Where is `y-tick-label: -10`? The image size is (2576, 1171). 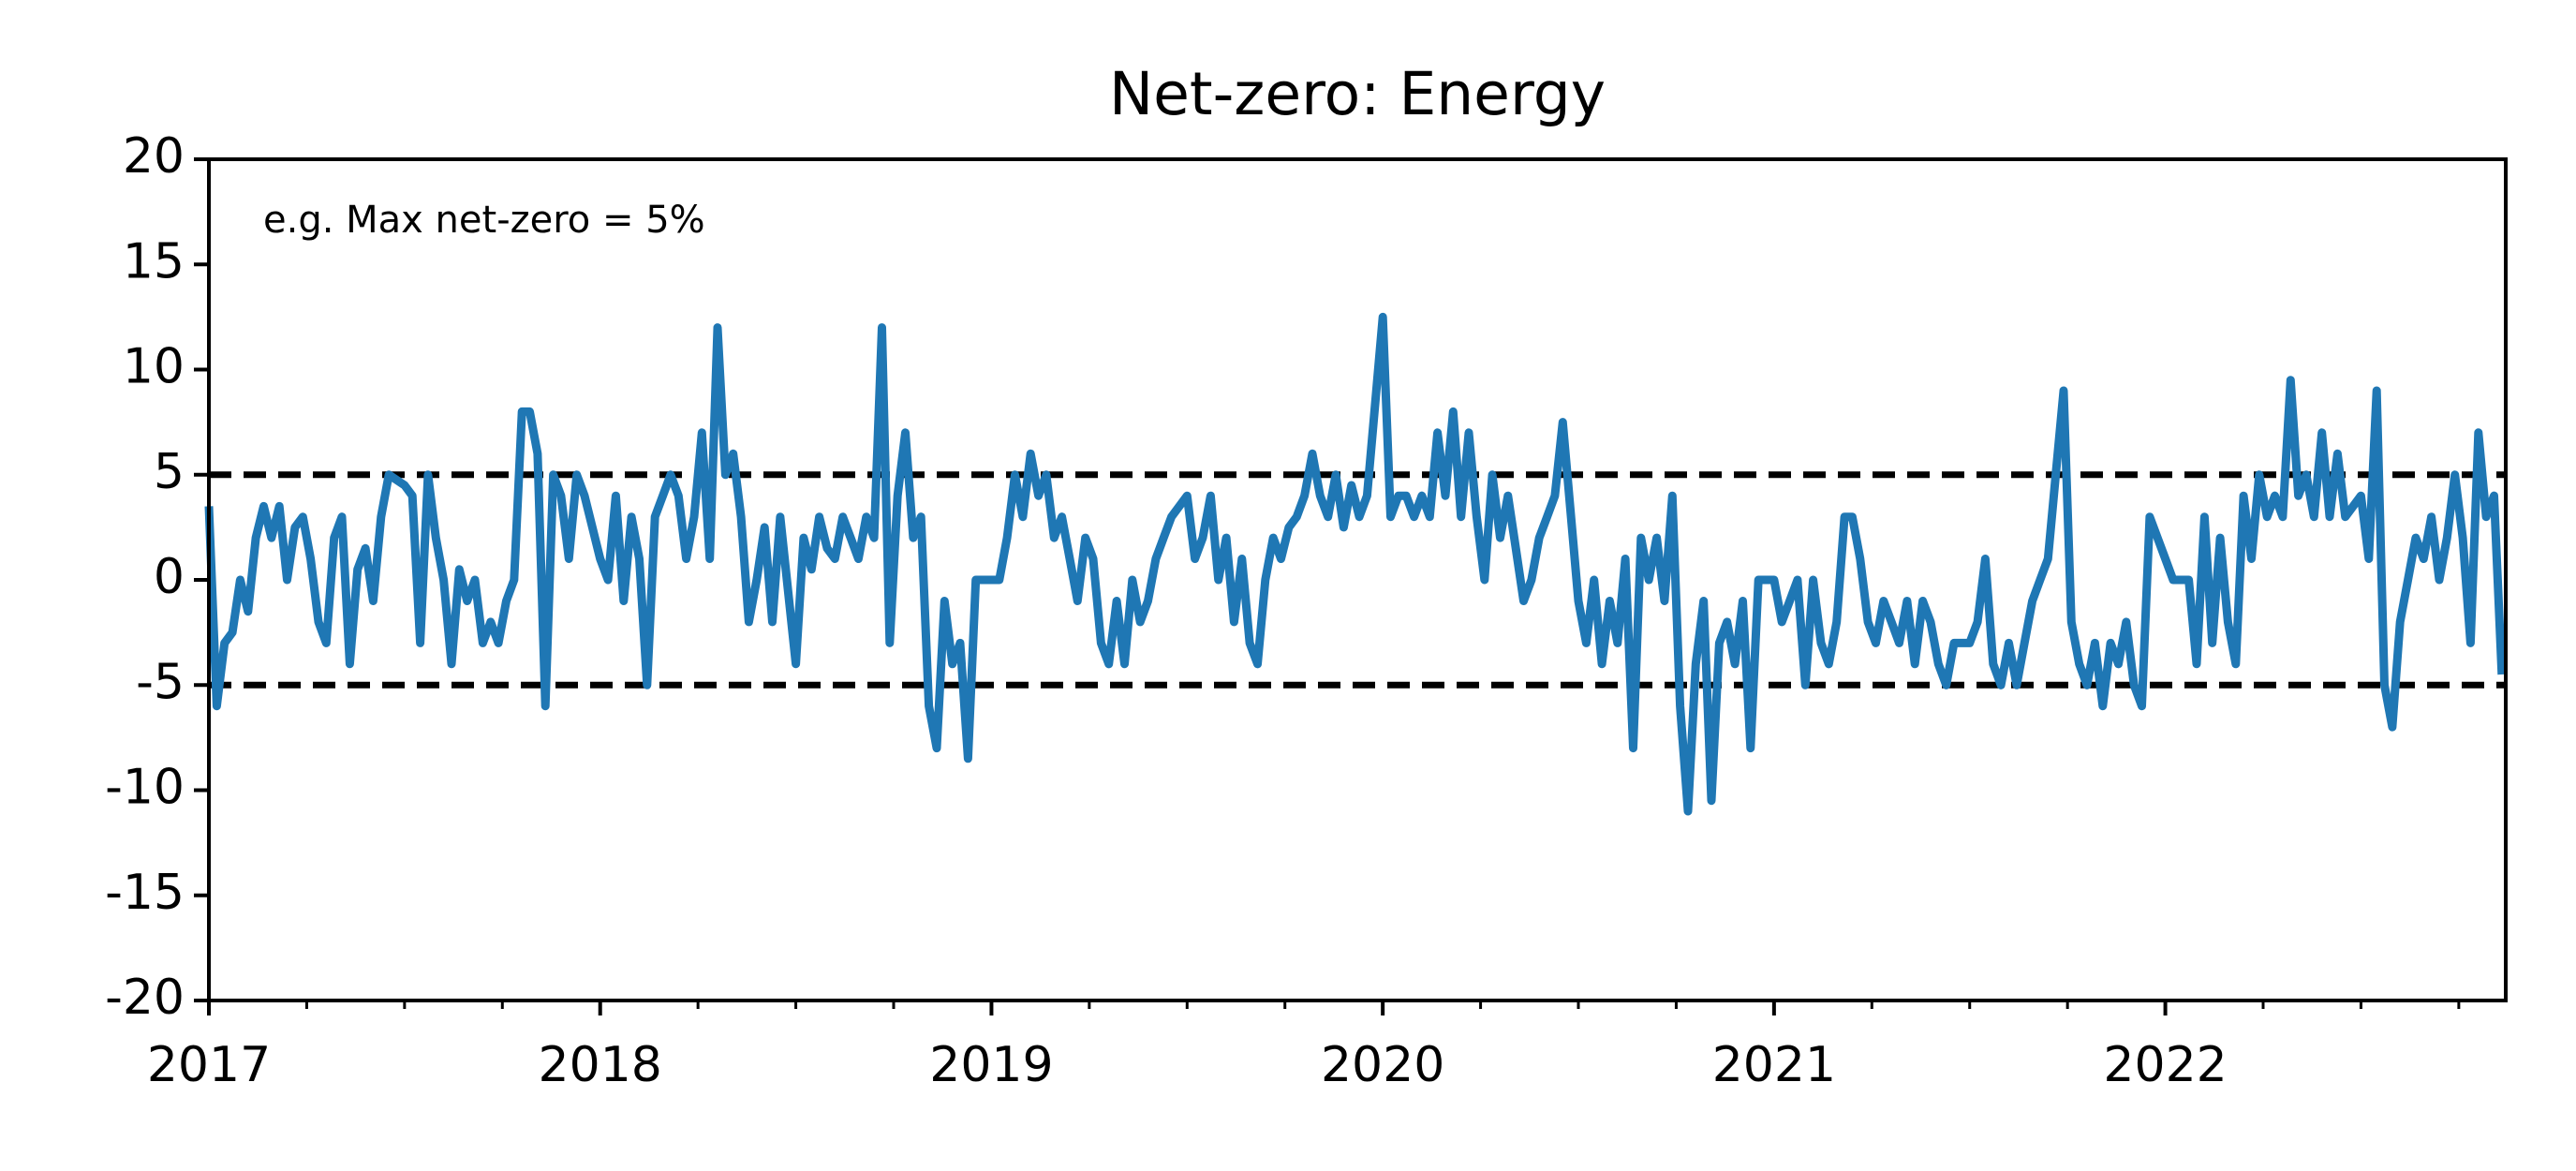
y-tick-label: -10 is located at coordinates (145, 788).